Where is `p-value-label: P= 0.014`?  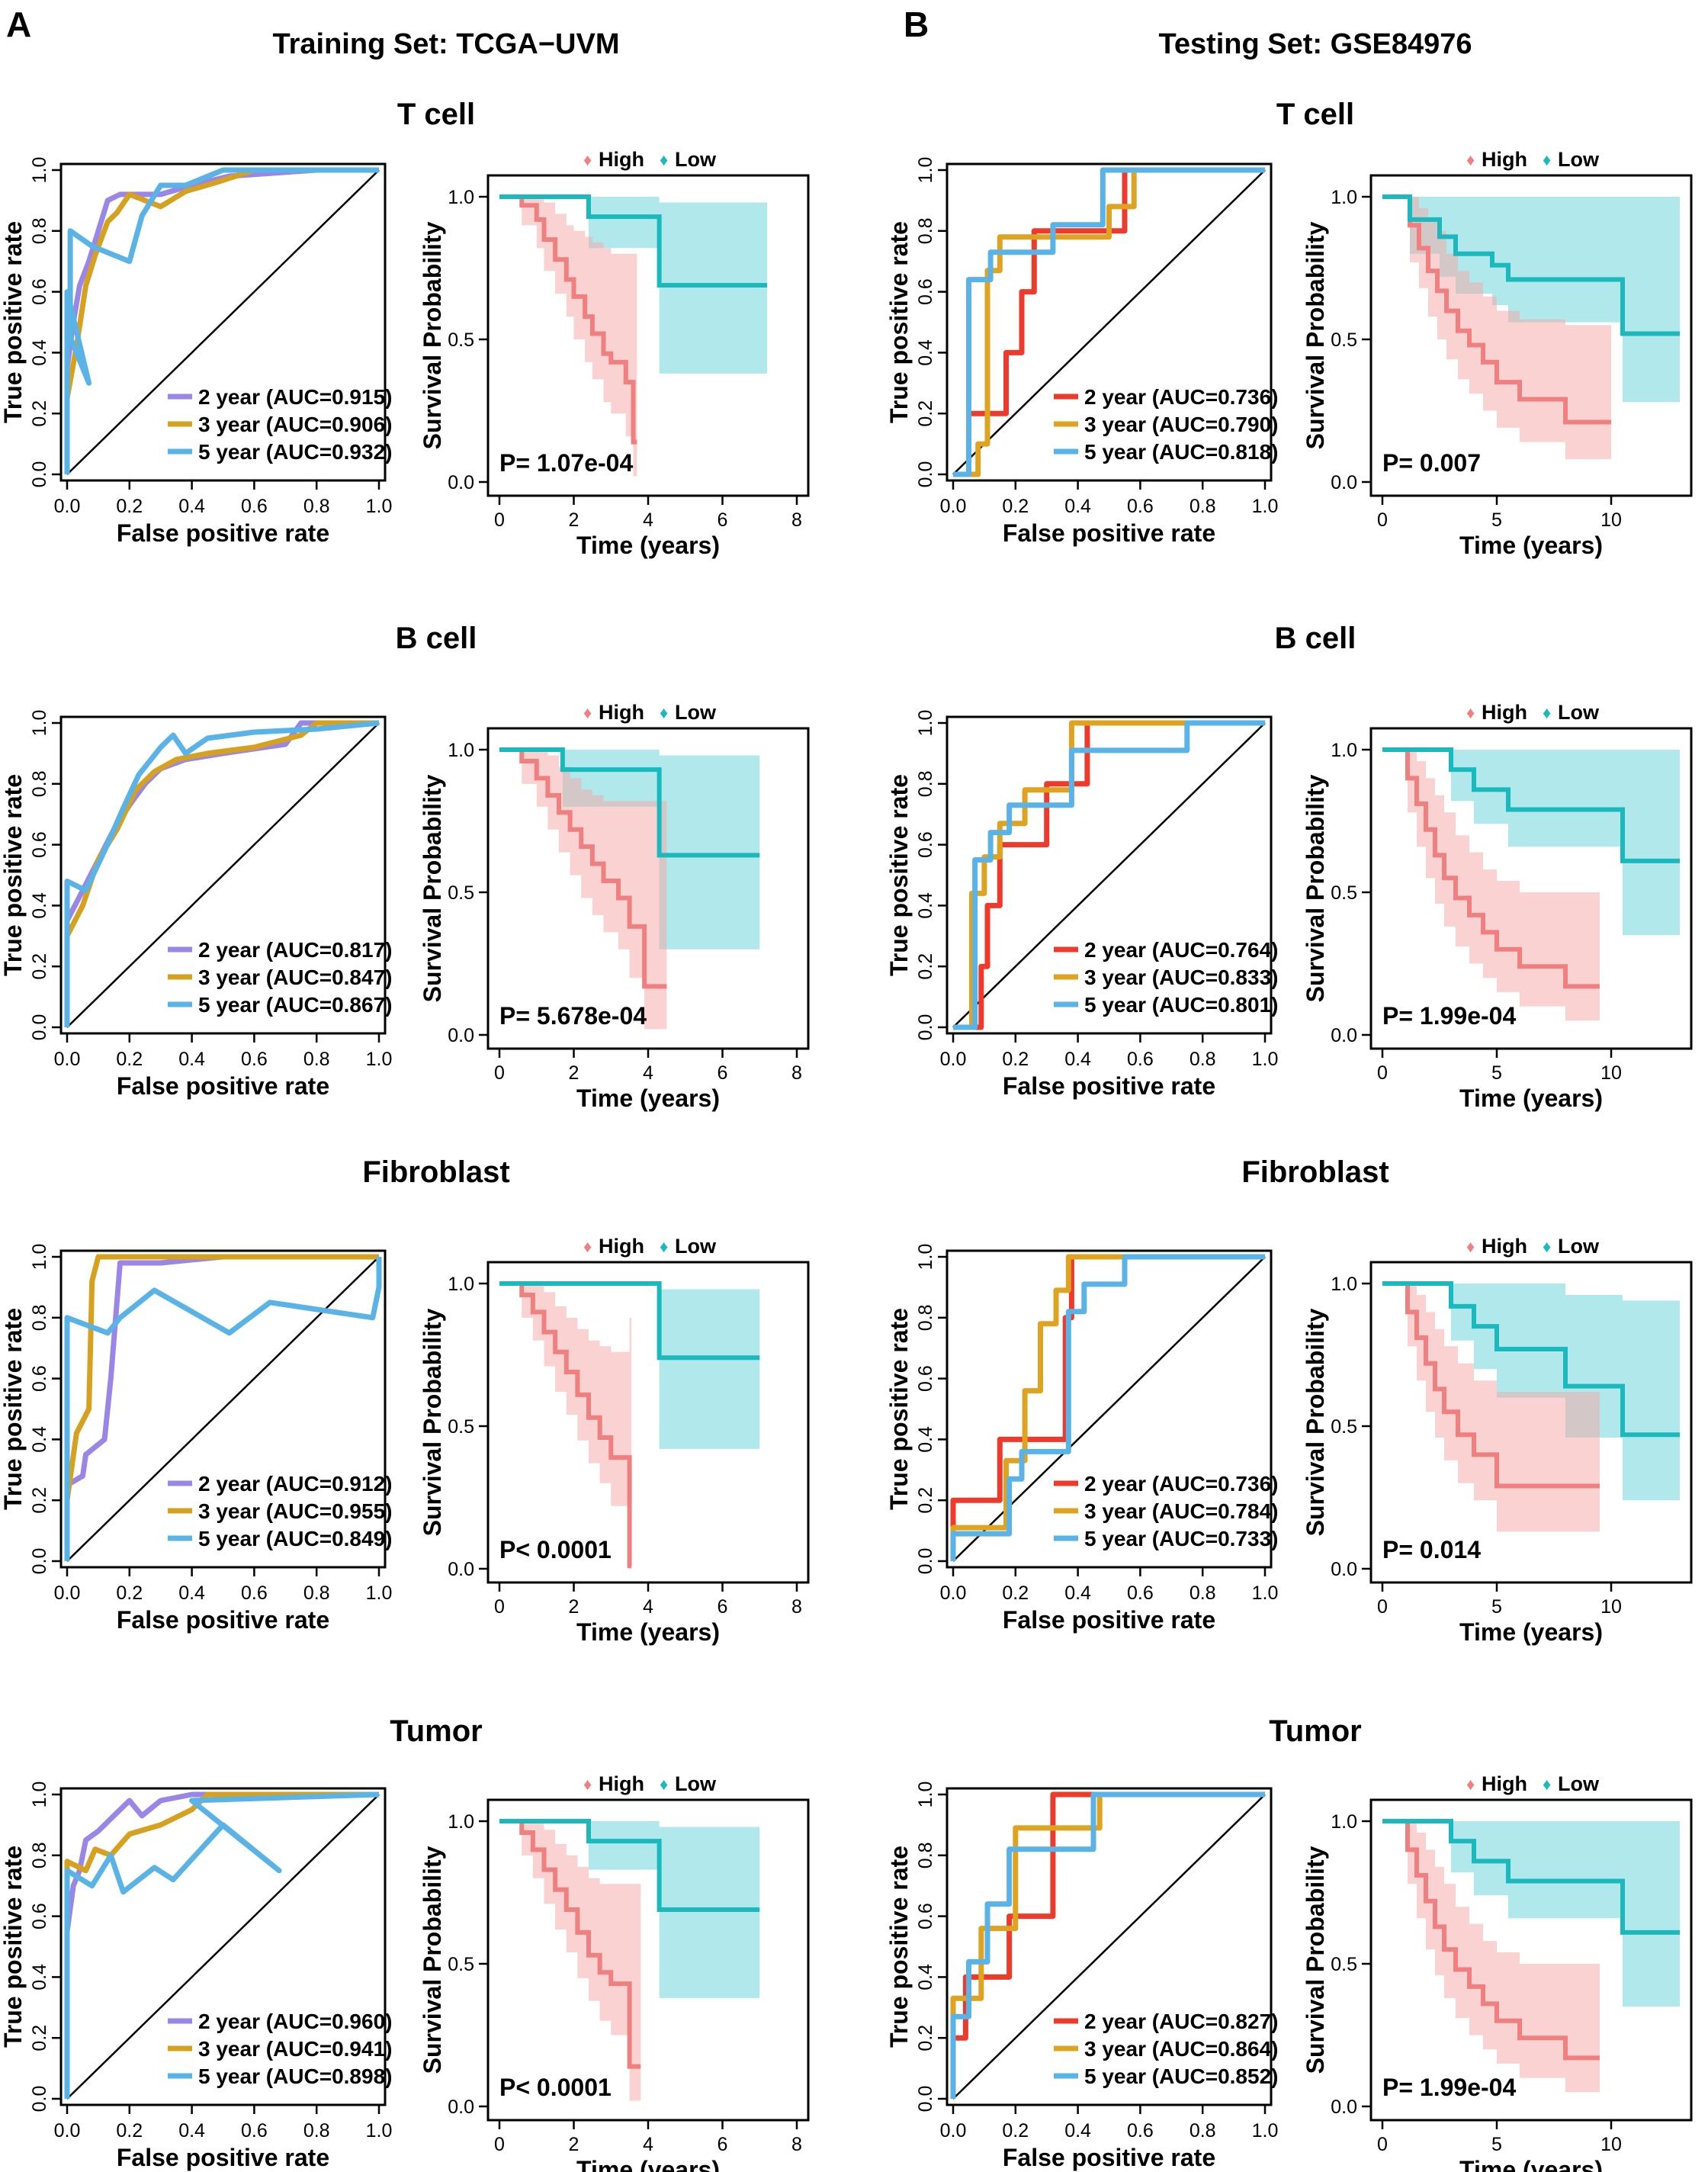 p-value-label: P= 0.014 is located at coordinates (1431, 1549).